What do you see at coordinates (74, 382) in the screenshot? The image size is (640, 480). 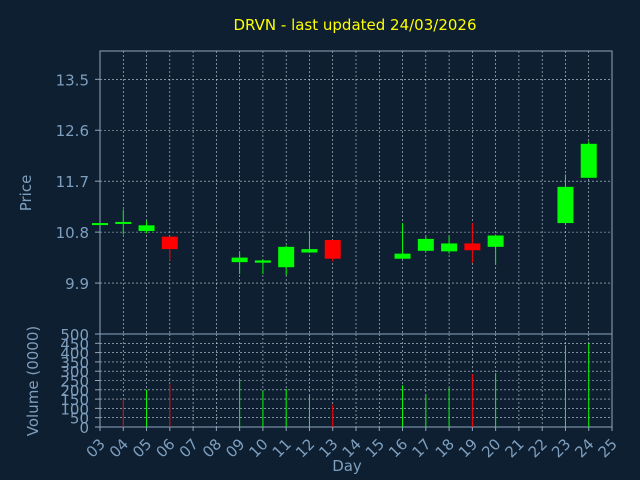 I see `volume-tick-label: 250` at bounding box center [74, 382].